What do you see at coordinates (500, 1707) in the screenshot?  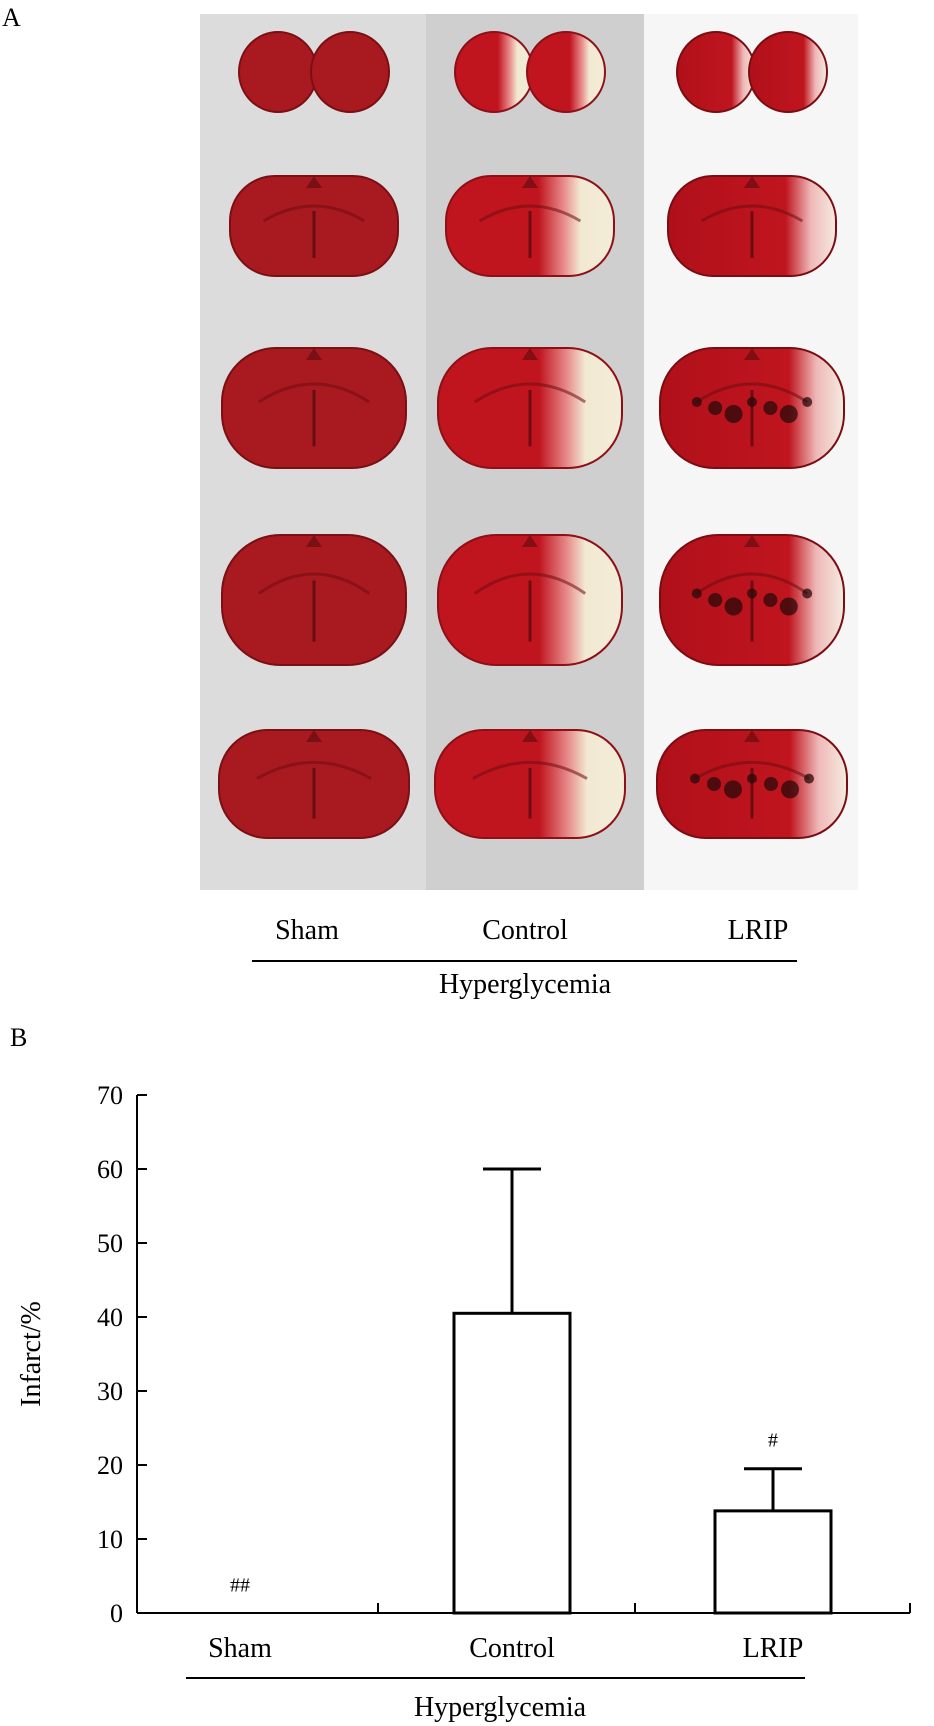 I see `panel-b-group-label: Hyperglycemia` at bounding box center [500, 1707].